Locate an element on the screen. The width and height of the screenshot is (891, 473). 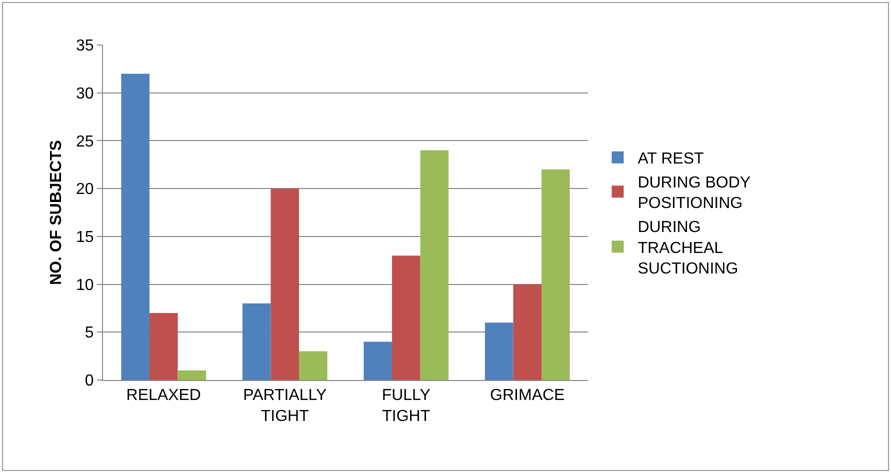
legend-label: DURING TRACHEAL SUCTIONING is located at coordinates (688, 248).